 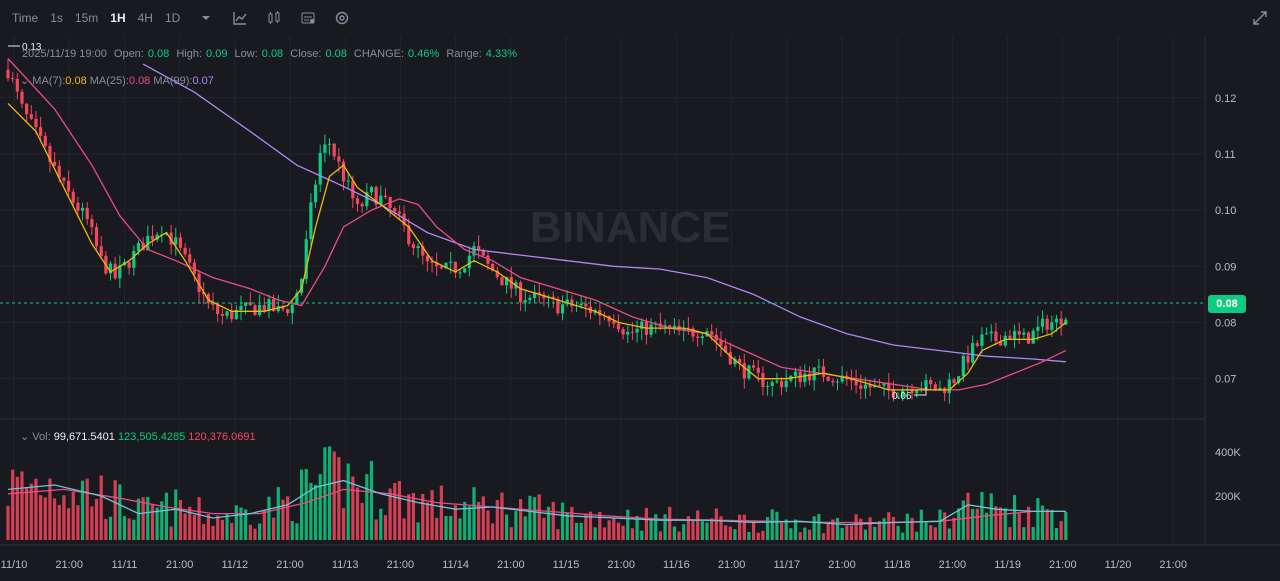 What do you see at coordinates (345, 565) in the screenshot?
I see `time-tick-label: 11/13` at bounding box center [345, 565].